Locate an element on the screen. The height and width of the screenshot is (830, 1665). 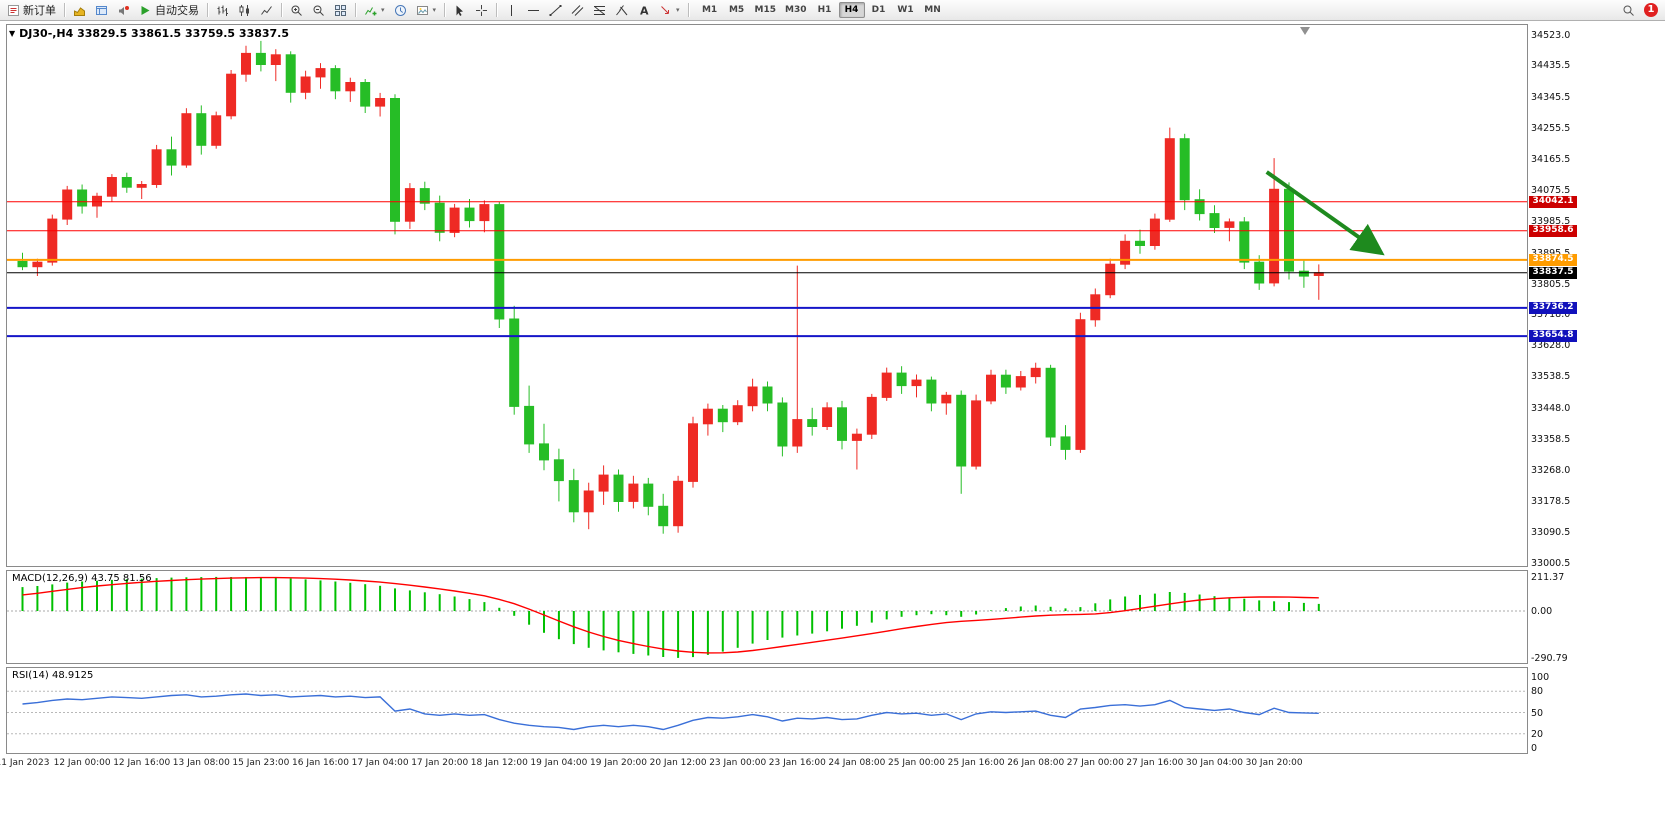
fibonacci-icon is located at coordinates (599, 10).